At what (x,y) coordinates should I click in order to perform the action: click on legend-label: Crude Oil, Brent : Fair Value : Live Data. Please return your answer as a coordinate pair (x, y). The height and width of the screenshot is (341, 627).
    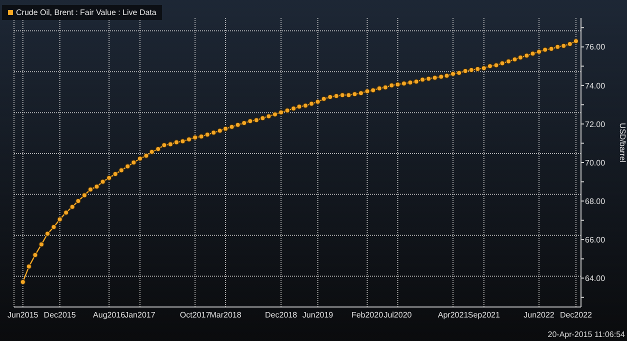
    Looking at the image, I should click on (86, 12).